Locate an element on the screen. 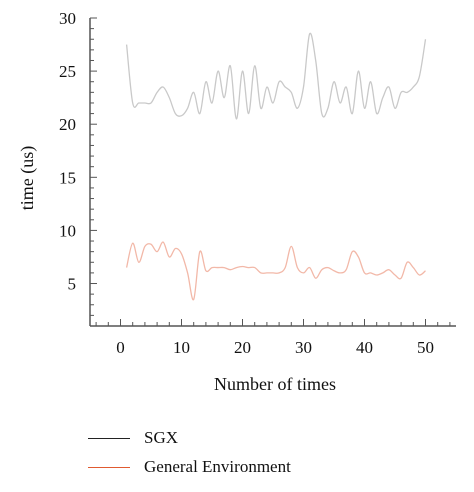 The image size is (474, 492). legend-label-sgx: SGX is located at coordinates (161, 437).